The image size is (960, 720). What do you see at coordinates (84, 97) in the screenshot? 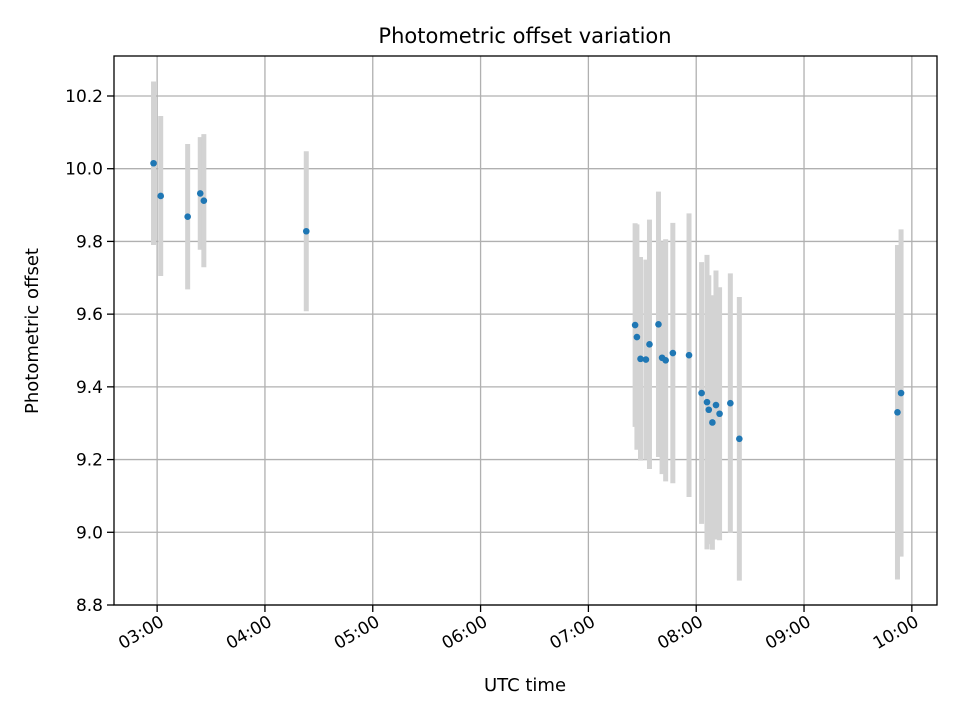
I see `y-tick-label: 10.2` at bounding box center [84, 97].